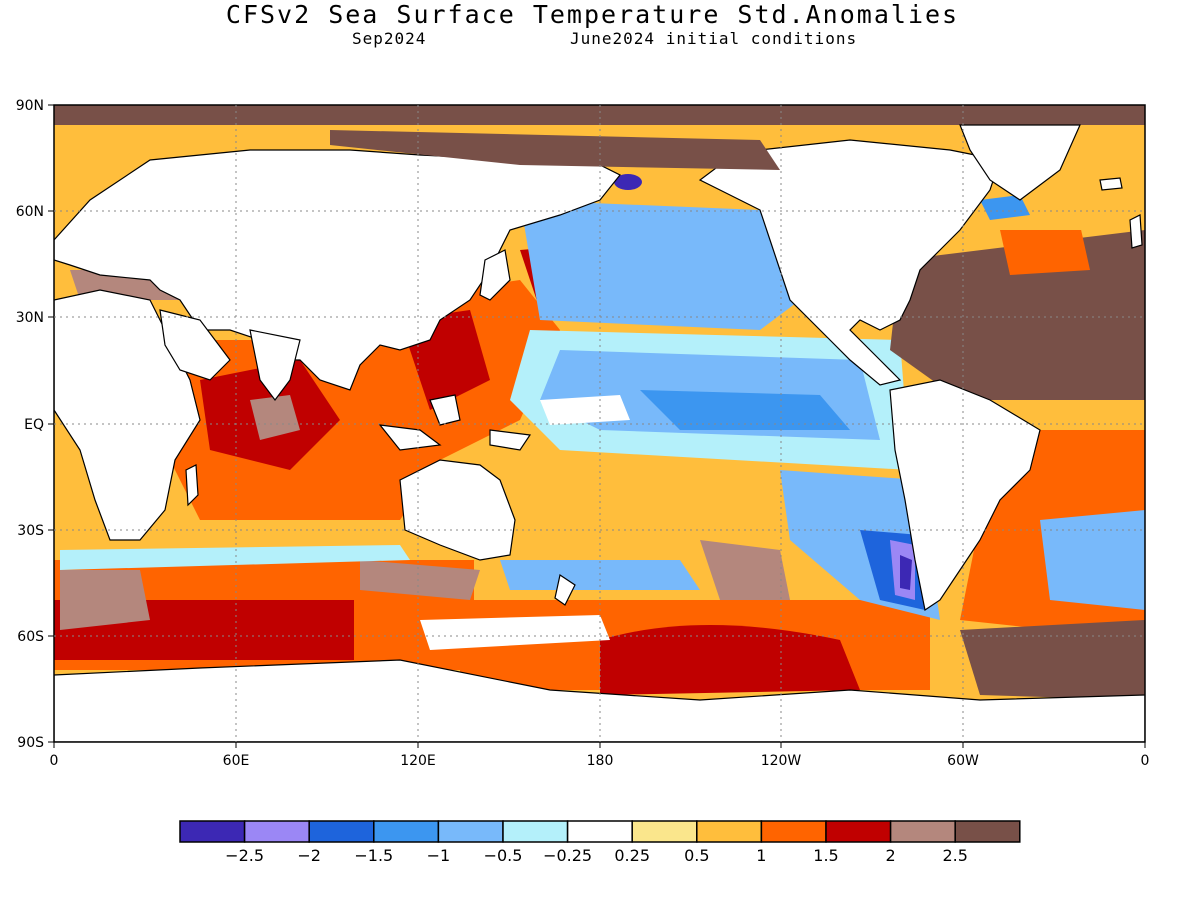  I want to click on lon-label: 120W, so click(781, 761).